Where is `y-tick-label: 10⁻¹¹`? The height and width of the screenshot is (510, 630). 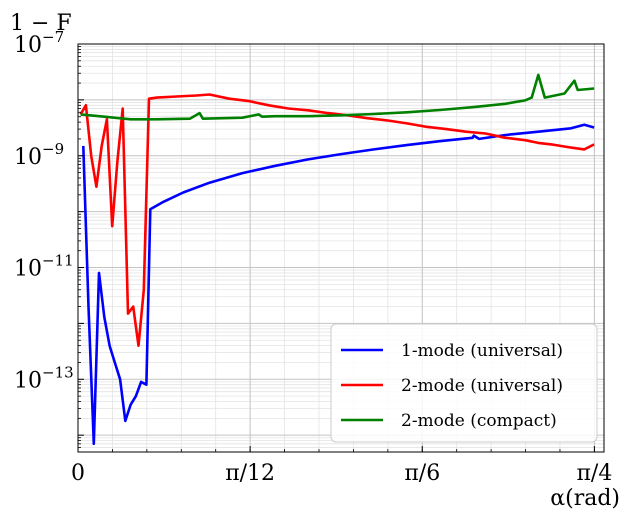
y-tick-label: 10⁻¹¹ is located at coordinates (44, 267).